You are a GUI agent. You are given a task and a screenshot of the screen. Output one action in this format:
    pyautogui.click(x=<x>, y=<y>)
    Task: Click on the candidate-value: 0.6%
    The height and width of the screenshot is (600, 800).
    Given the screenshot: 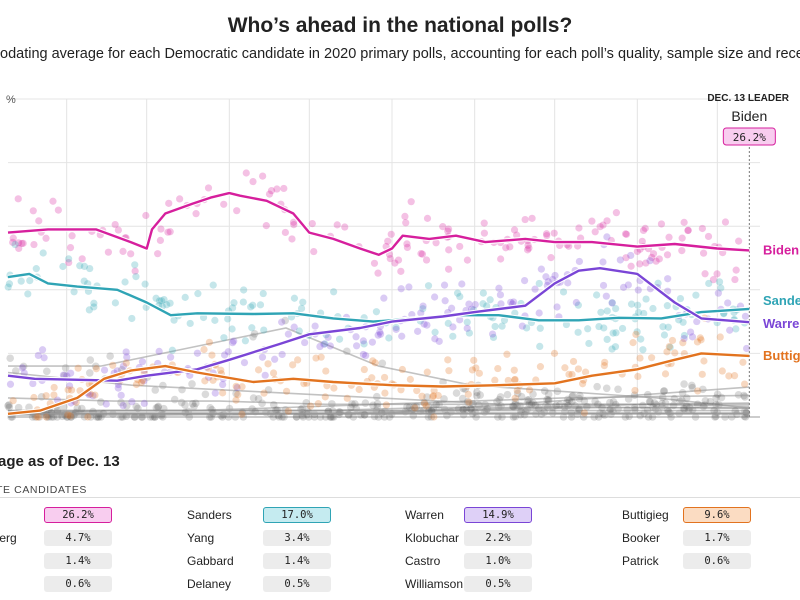 What is the action you would take?
    pyautogui.click(x=78, y=584)
    